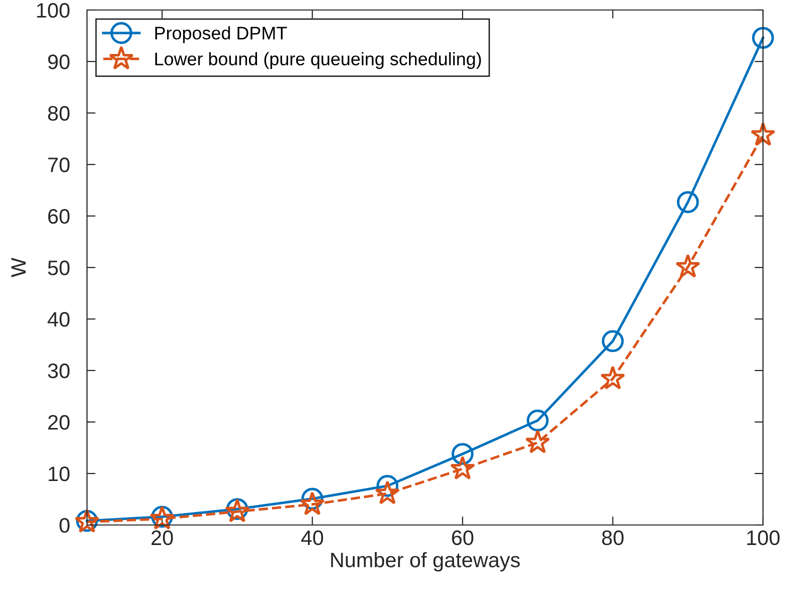 This screenshot has width=786, height=594. I want to click on y-tick-label: 100, so click(53, 10).